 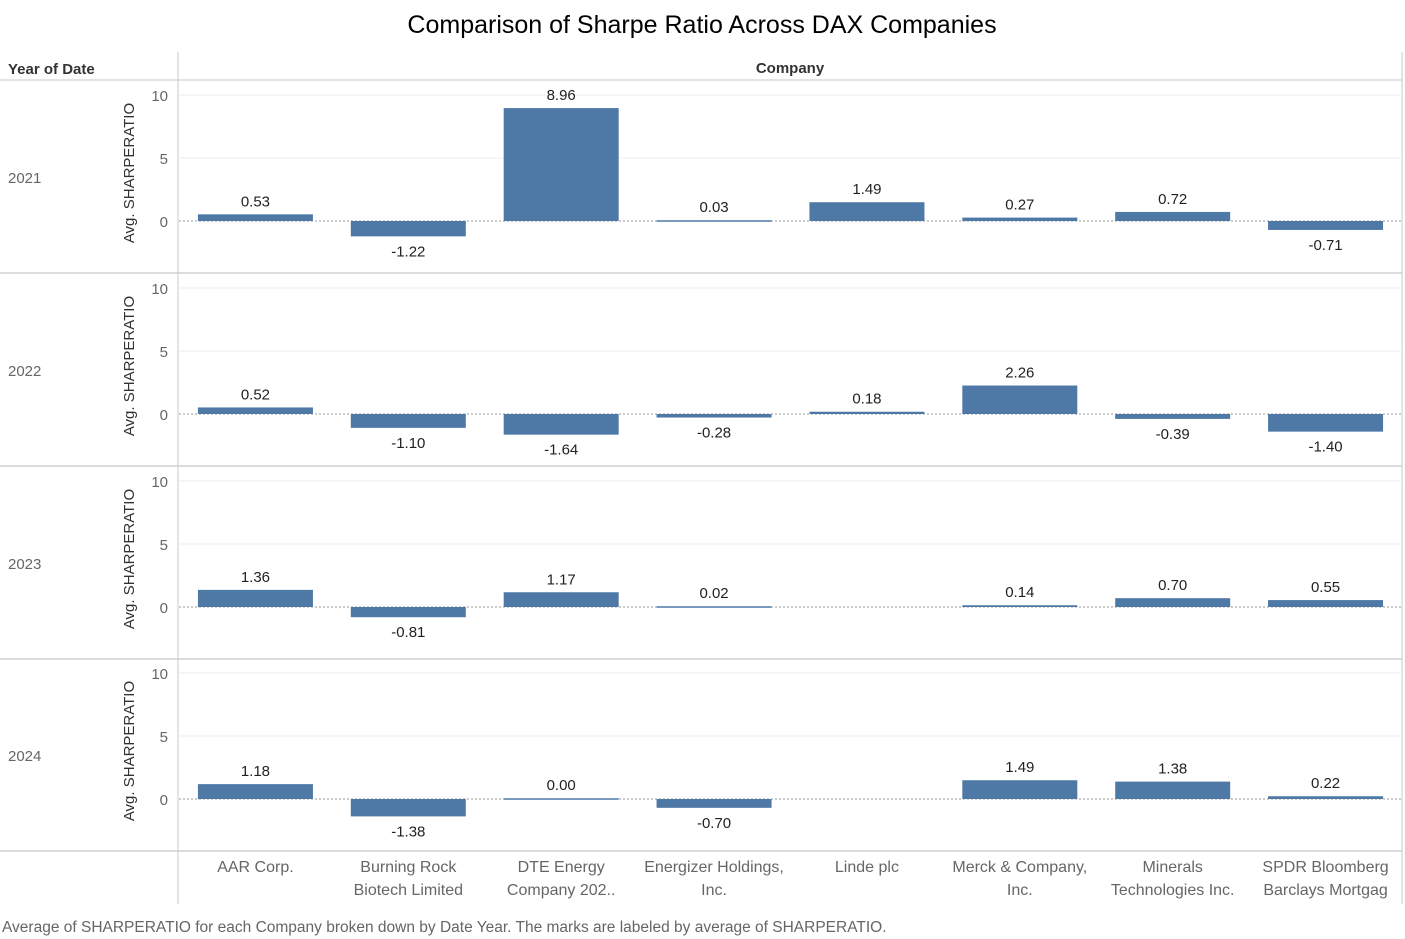 What do you see at coordinates (164, 800) in the screenshot?
I see `y-tick-label-2024-0: 0` at bounding box center [164, 800].